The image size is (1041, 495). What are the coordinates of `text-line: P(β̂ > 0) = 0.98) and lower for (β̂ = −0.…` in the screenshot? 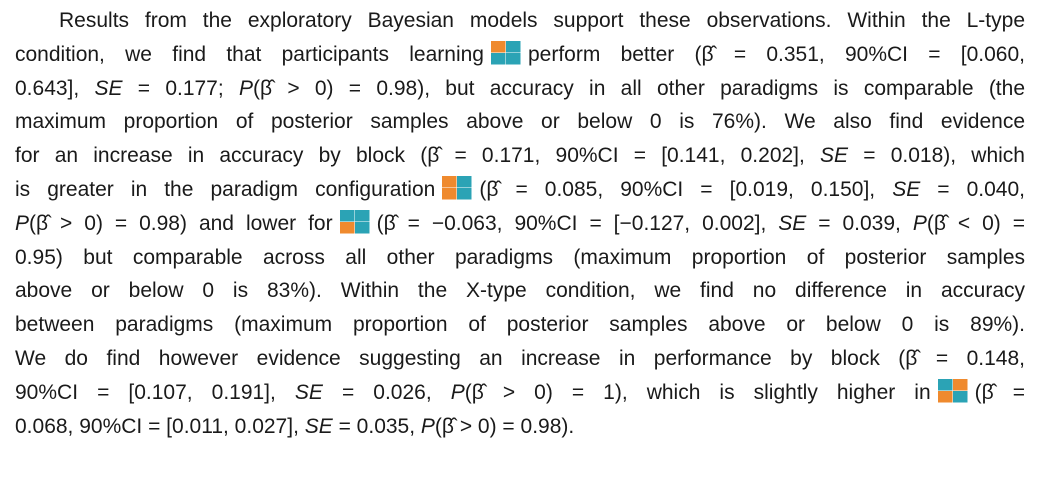 It's located at (520, 224).